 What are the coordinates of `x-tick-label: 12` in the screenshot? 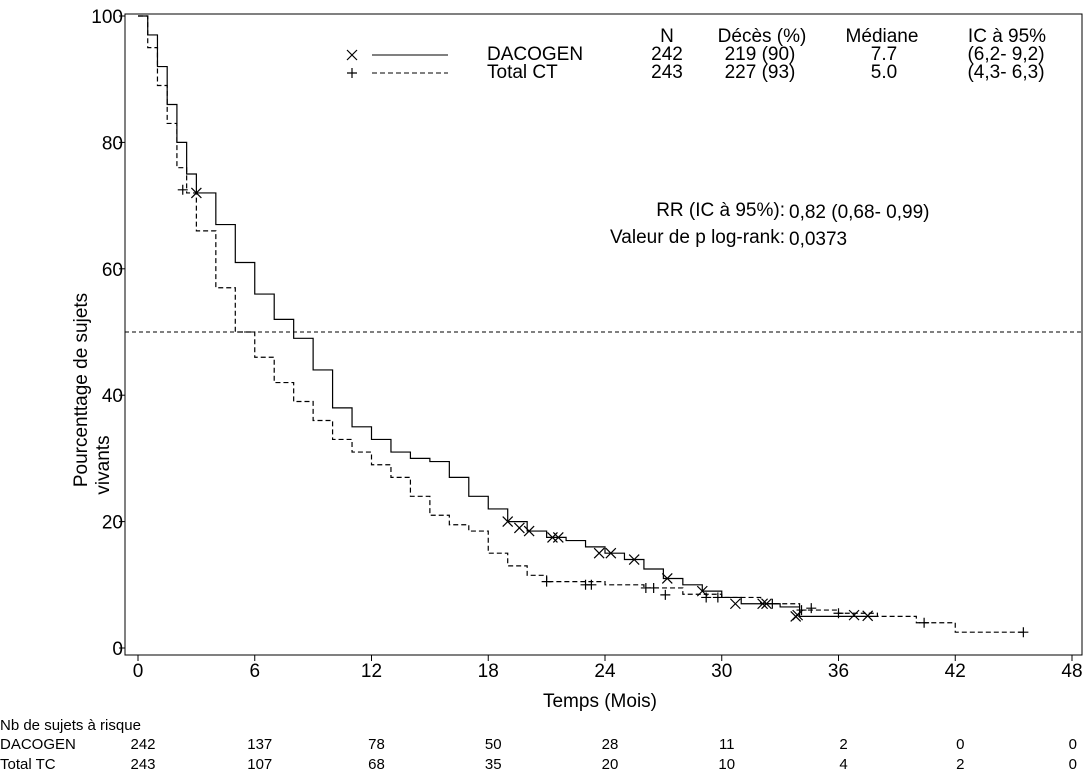 It's located at (371, 671).